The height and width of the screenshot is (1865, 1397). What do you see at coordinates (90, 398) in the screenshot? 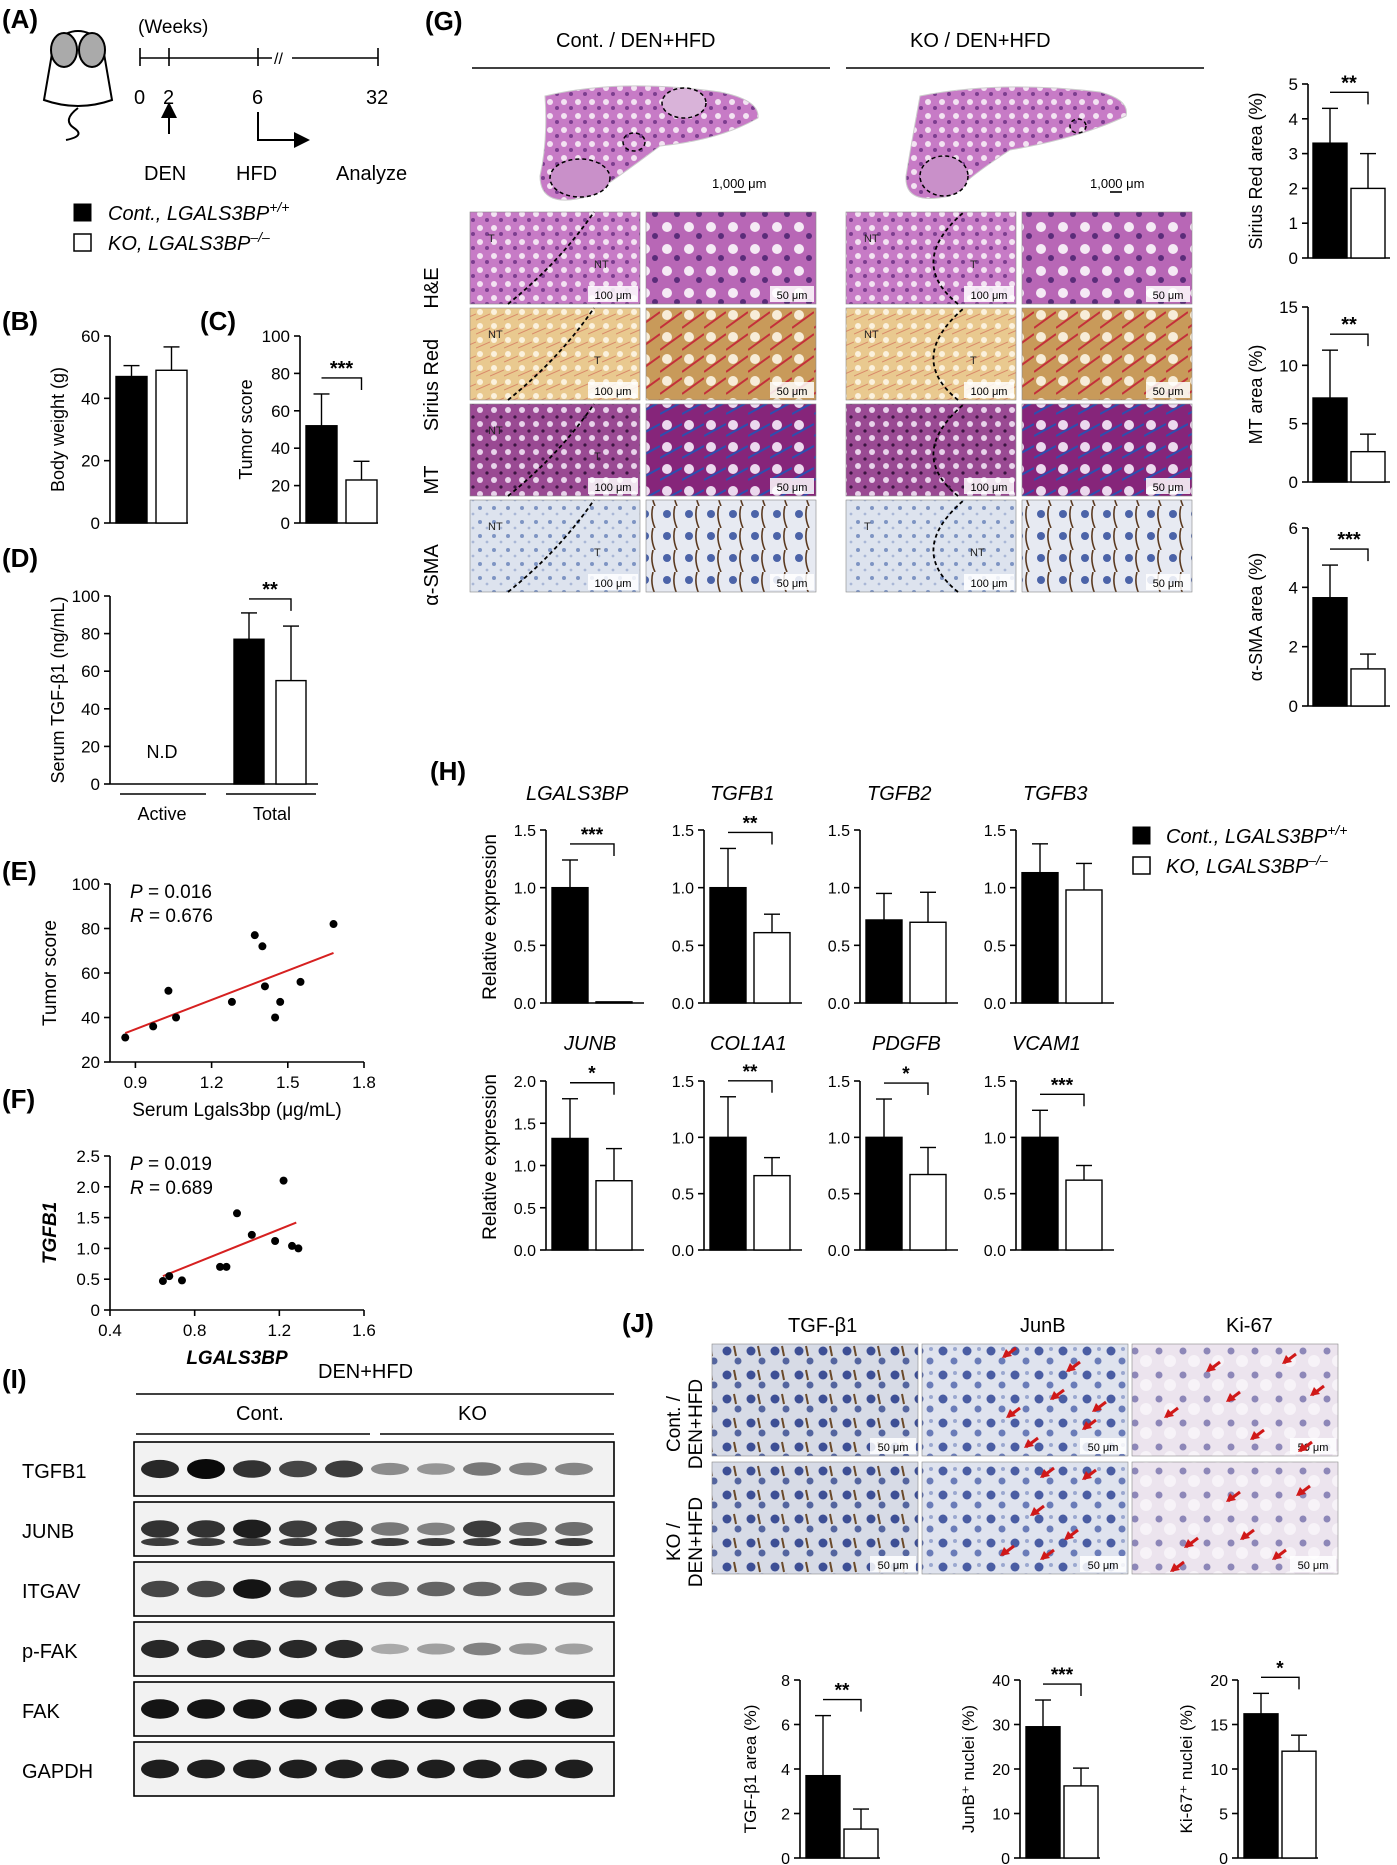
I see `y-tick-label: 40` at bounding box center [90, 398].